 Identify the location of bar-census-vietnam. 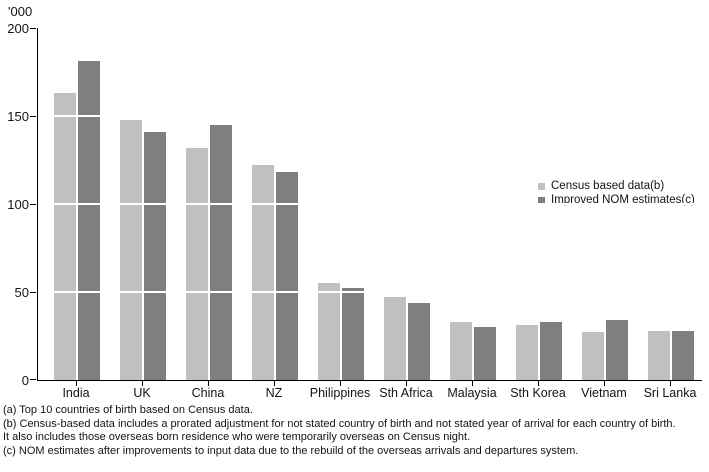
(593, 356).